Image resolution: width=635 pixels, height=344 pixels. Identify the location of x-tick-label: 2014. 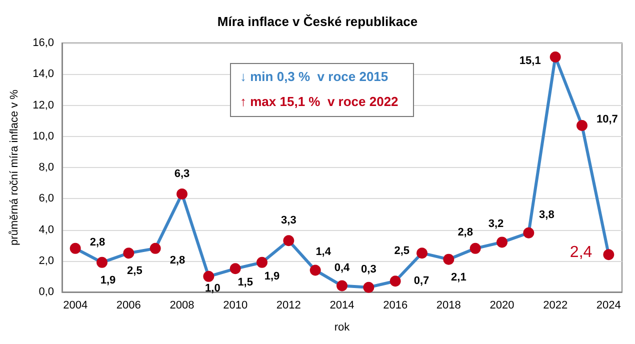
(342, 306).